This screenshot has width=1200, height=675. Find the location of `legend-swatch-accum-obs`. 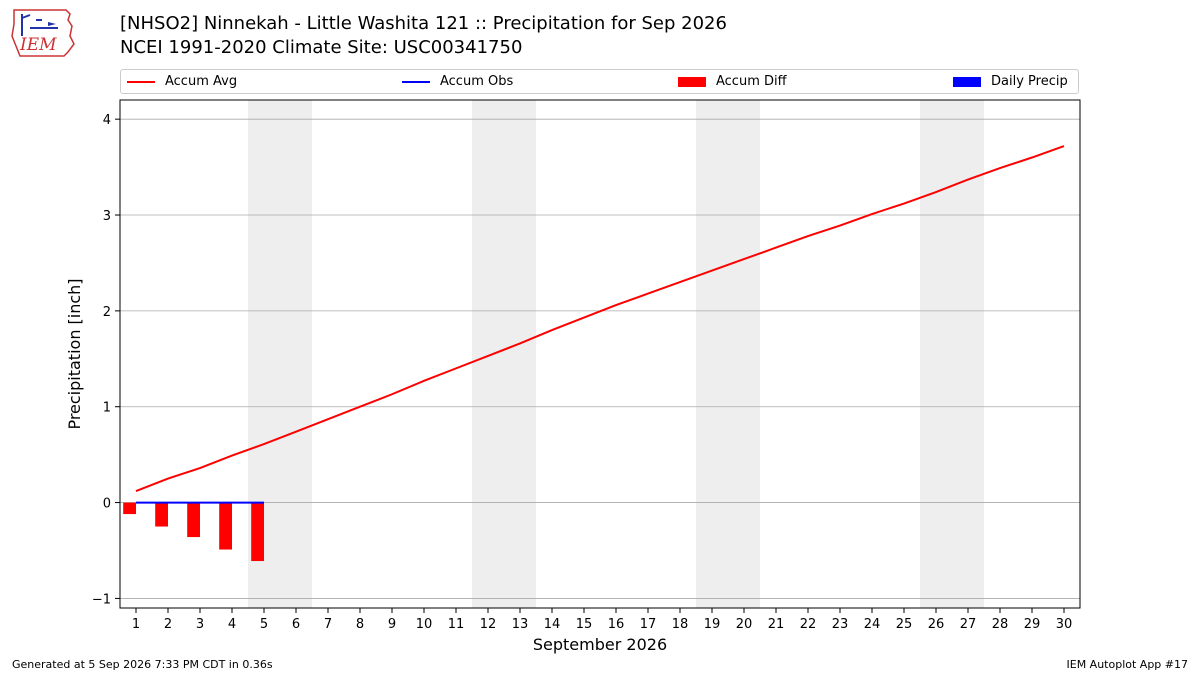

legend-swatch-accum-obs is located at coordinates (416, 81).